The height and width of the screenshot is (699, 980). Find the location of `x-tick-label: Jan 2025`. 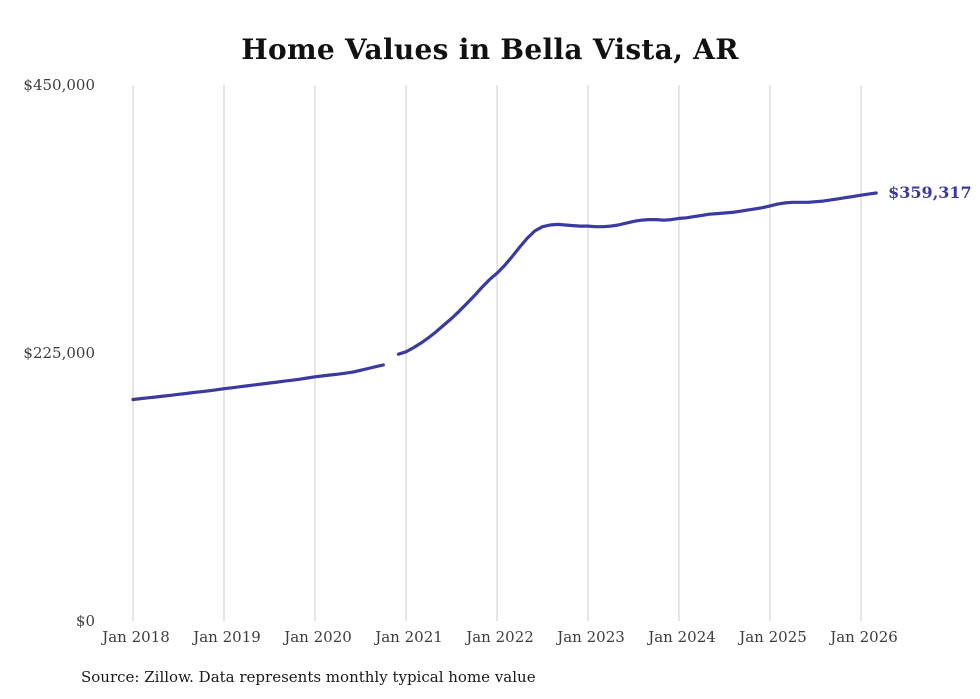

x-tick-label: Jan 2025 is located at coordinates (772, 637).